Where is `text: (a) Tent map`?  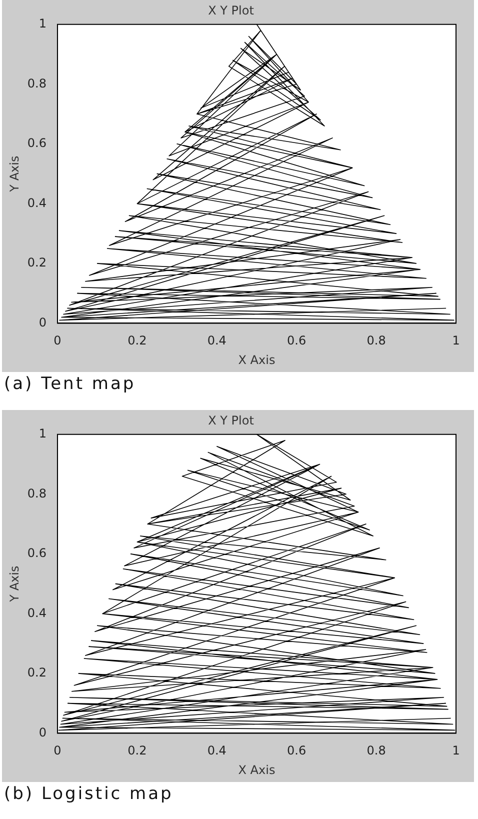
text: (a) Tent map is located at coordinates (70, 384).